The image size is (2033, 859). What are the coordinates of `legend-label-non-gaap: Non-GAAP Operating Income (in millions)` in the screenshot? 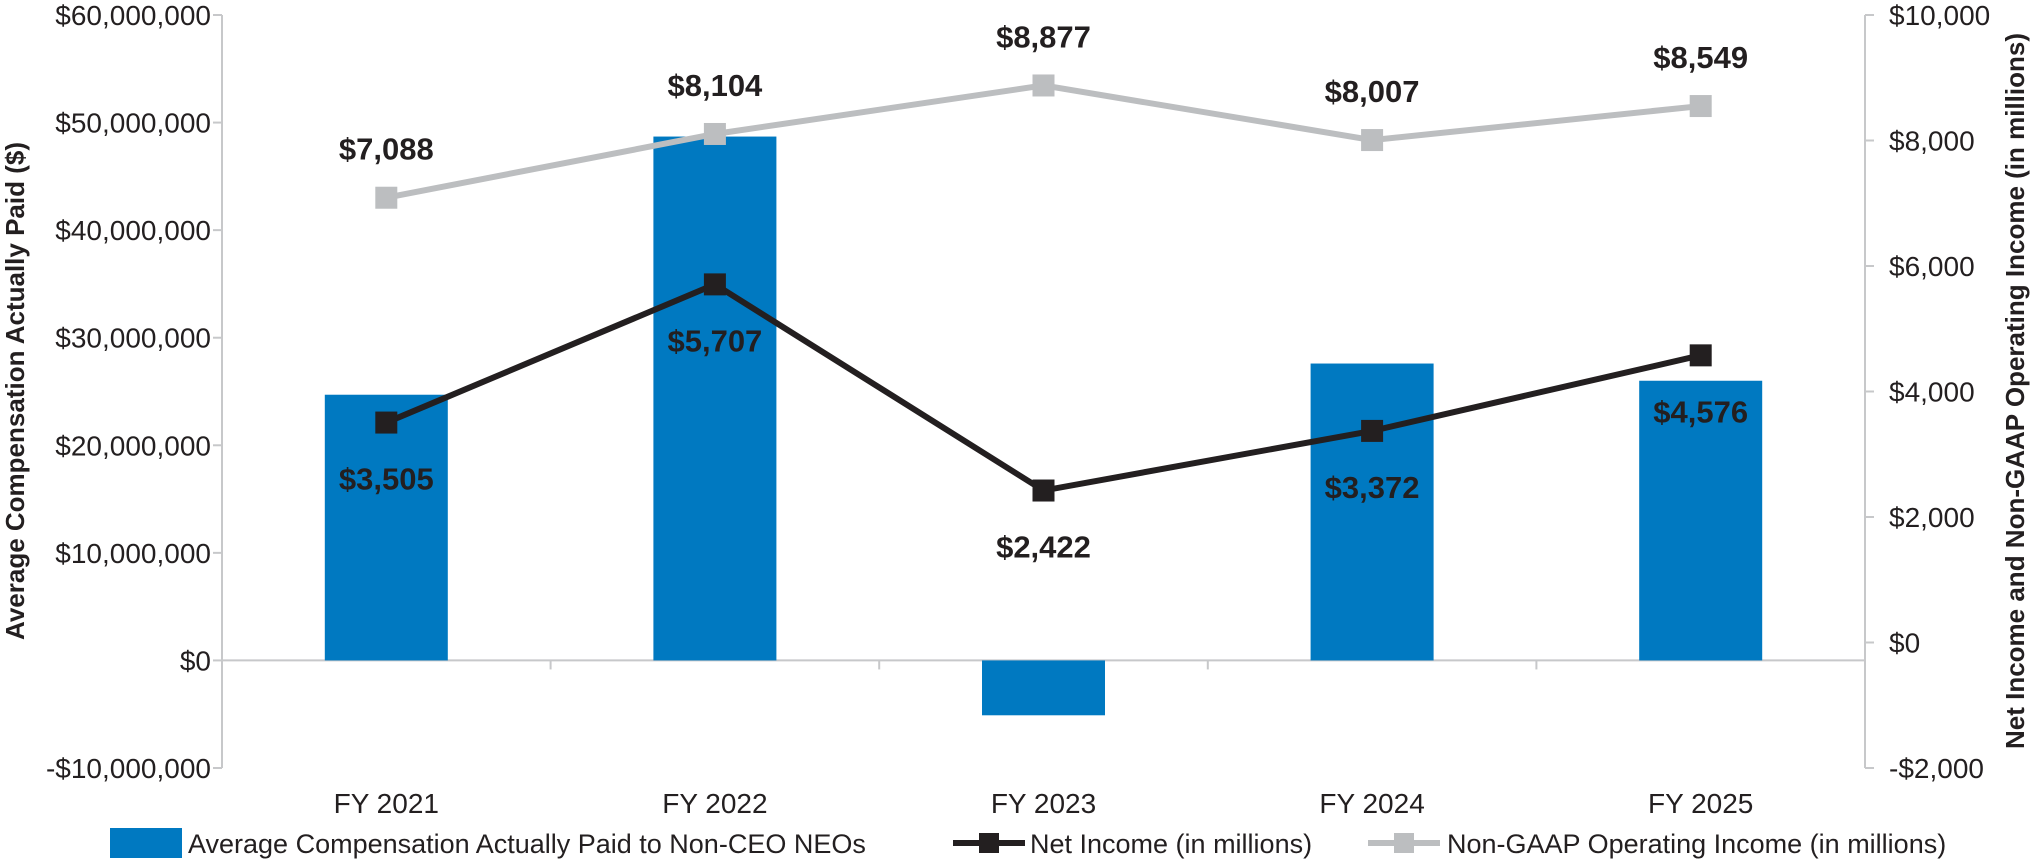 It's located at (1696, 844).